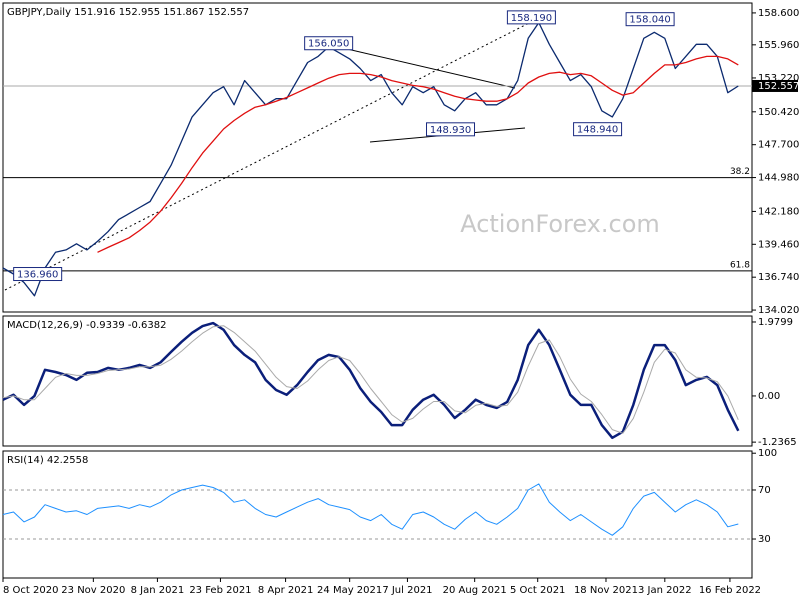  What do you see at coordinates (422, 66) in the screenshot?
I see `trendline` at bounding box center [422, 66].